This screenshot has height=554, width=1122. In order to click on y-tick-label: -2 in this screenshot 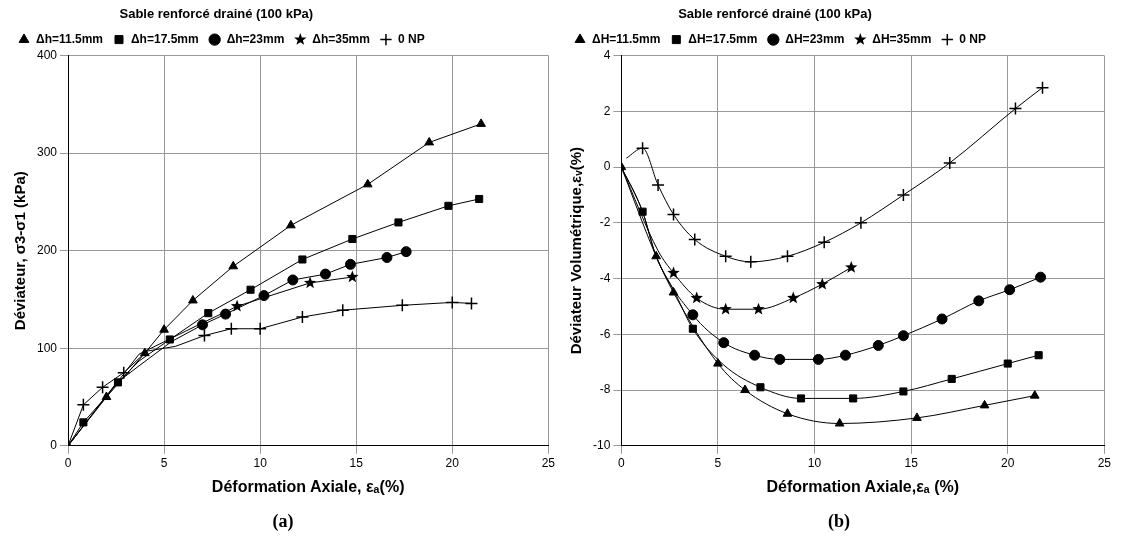, I will do `click(605, 222)`.